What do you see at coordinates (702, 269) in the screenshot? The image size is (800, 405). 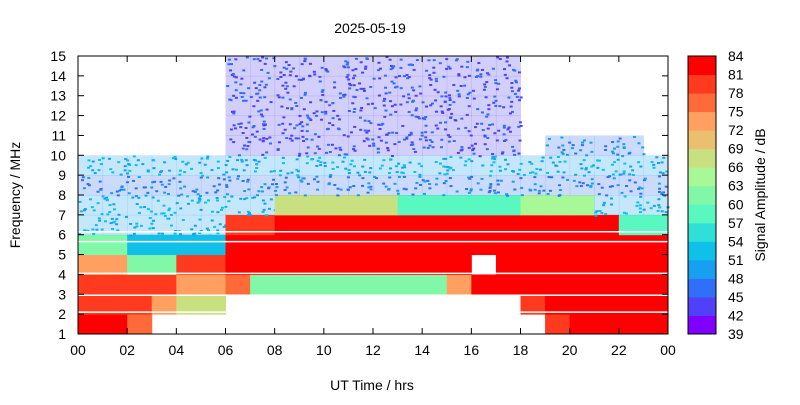 I see `colorbar-band` at bounding box center [702, 269].